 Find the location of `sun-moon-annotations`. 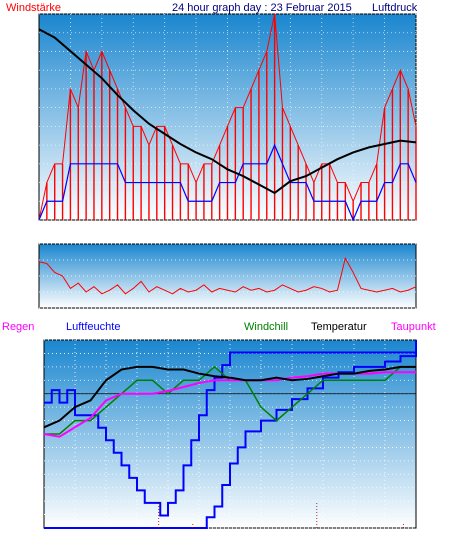

sun-moon-annotations is located at coordinates (281, 515).